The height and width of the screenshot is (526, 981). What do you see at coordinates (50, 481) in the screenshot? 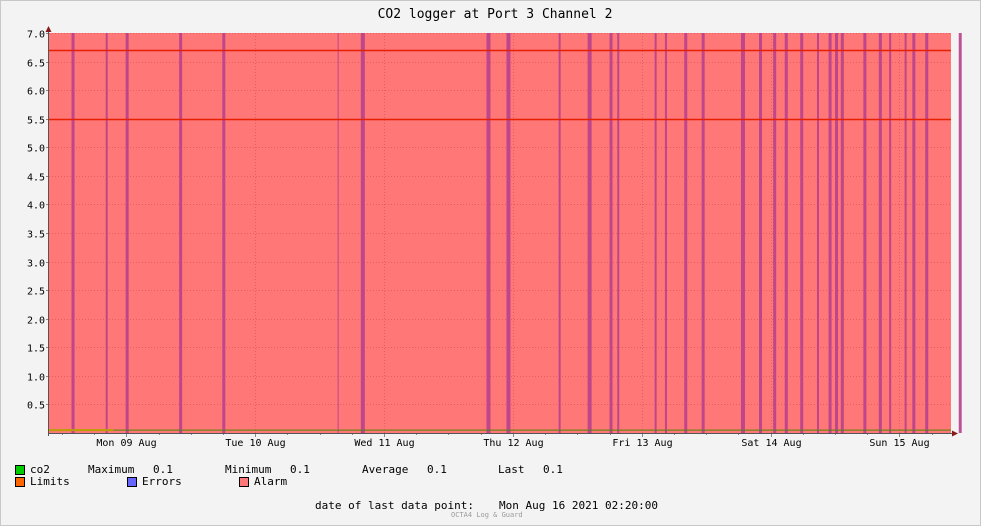
I see `legend-limits-label: Limits` at bounding box center [50, 481].